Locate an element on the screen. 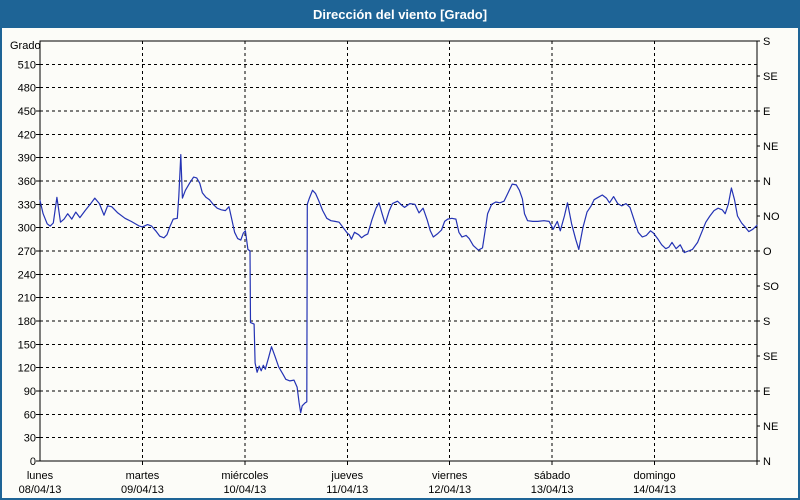  y-axis-tick-label: 510 is located at coordinates (27, 65).